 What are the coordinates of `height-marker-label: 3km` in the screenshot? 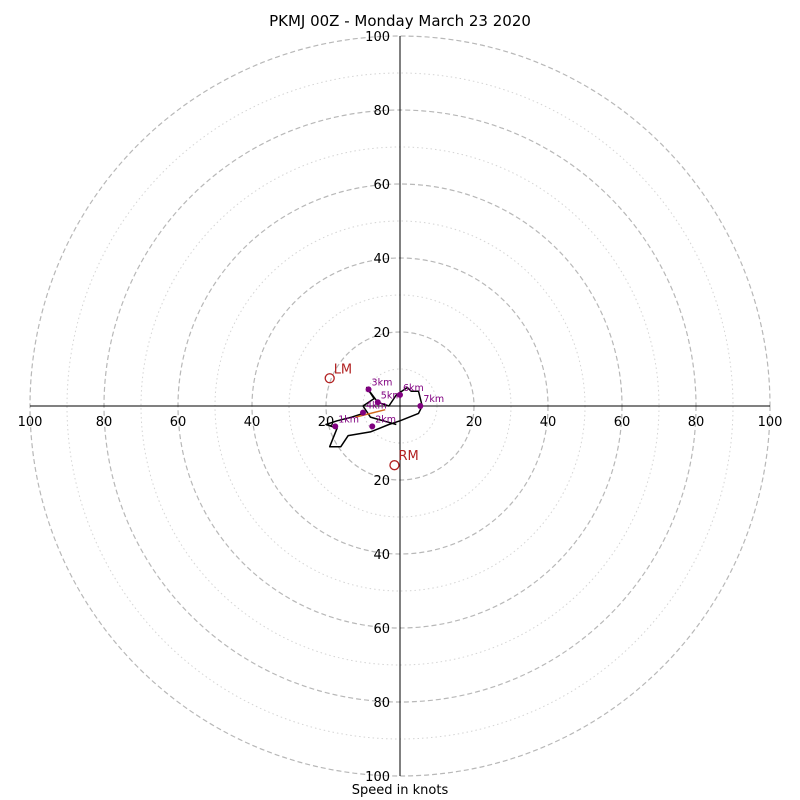 It's located at (382, 382).